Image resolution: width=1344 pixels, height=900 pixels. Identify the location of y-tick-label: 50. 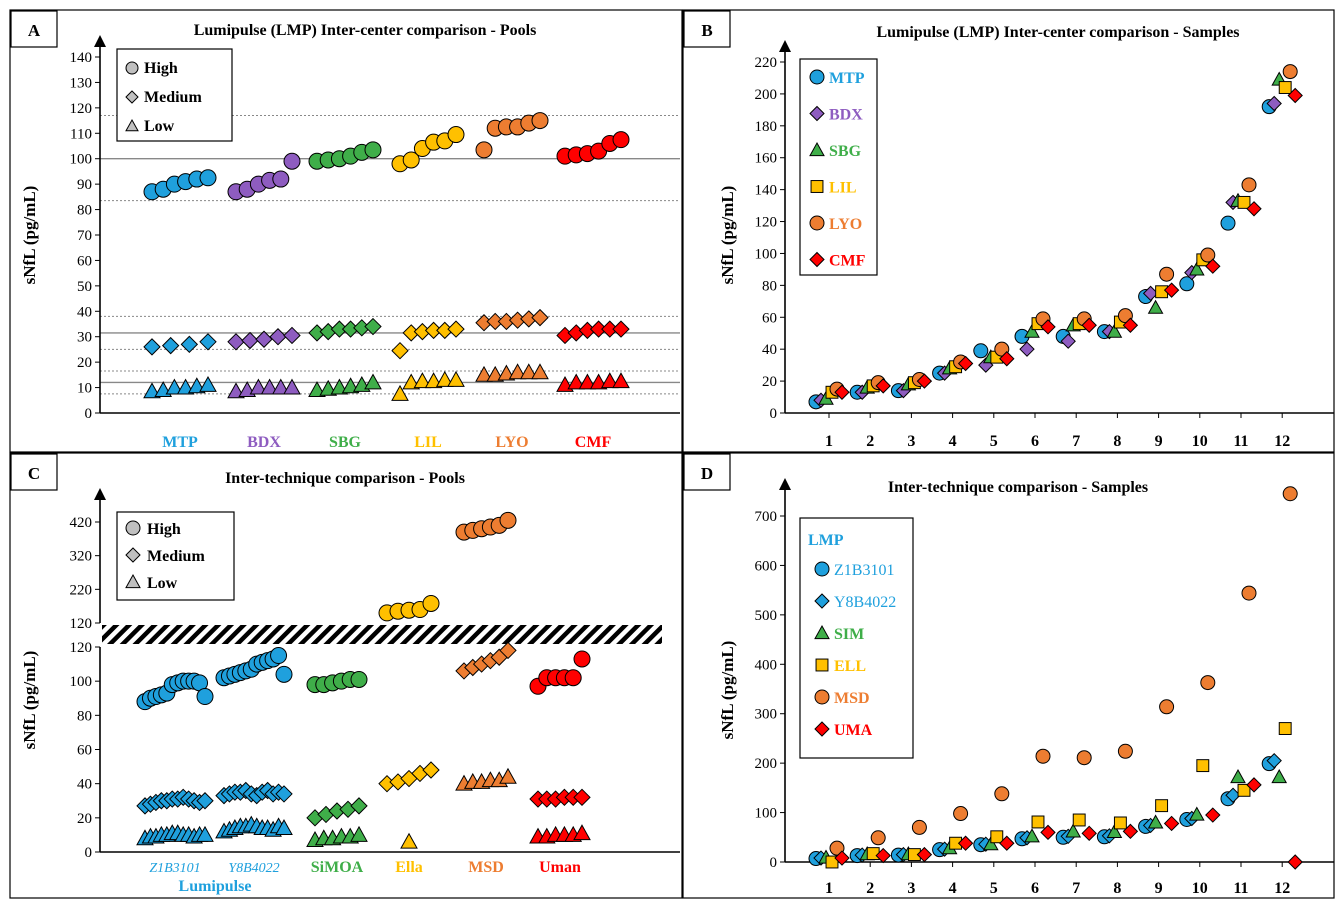
(84, 287).